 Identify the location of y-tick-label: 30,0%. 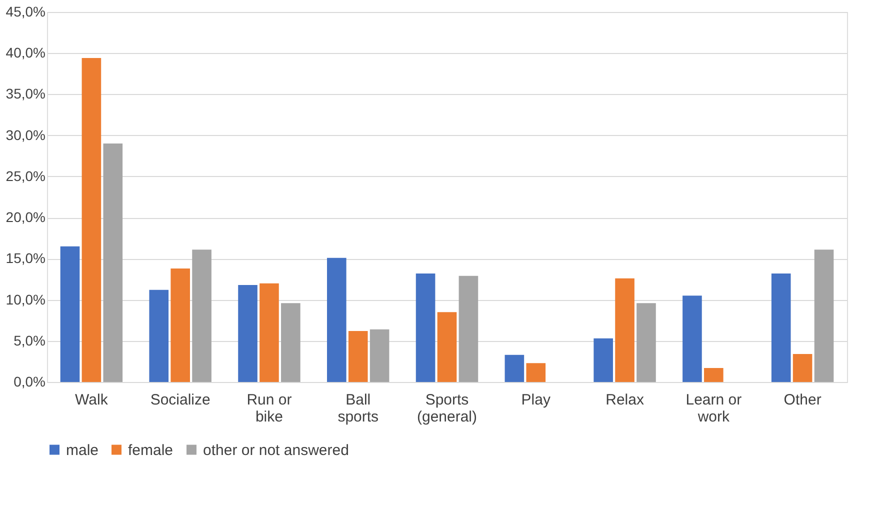
(26, 134).